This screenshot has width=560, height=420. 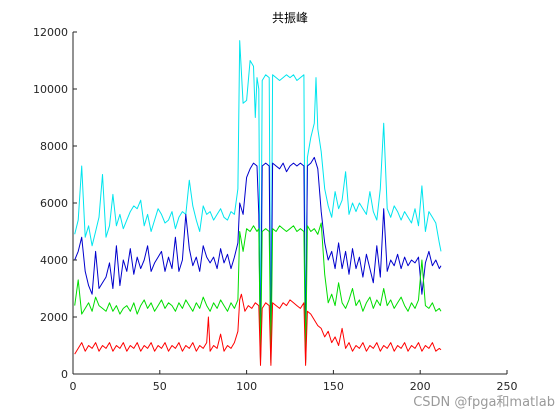 I want to click on x-tick-label: 100, so click(x=246, y=386).